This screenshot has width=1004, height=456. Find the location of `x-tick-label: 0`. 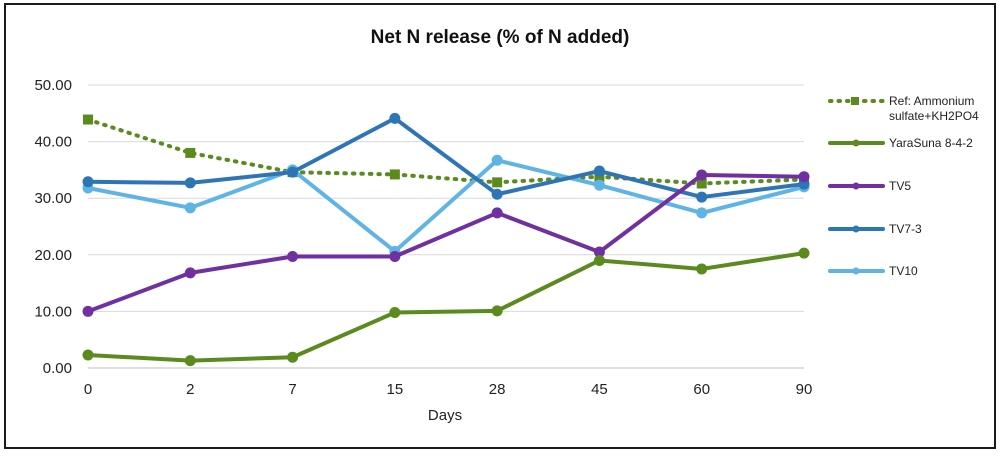

x-tick-label: 0 is located at coordinates (88, 389).